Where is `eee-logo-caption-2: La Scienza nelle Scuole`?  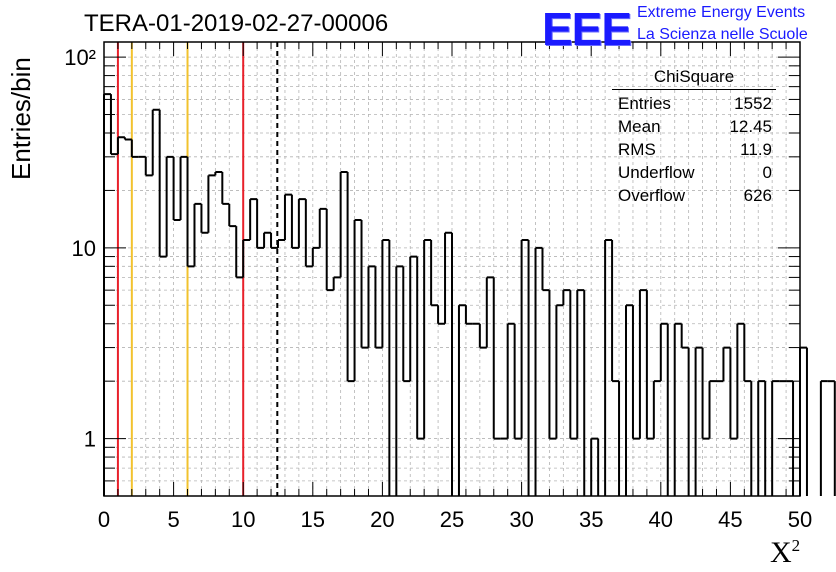 eee-logo-caption-2: La Scienza nelle Scuole is located at coordinates (722, 34).